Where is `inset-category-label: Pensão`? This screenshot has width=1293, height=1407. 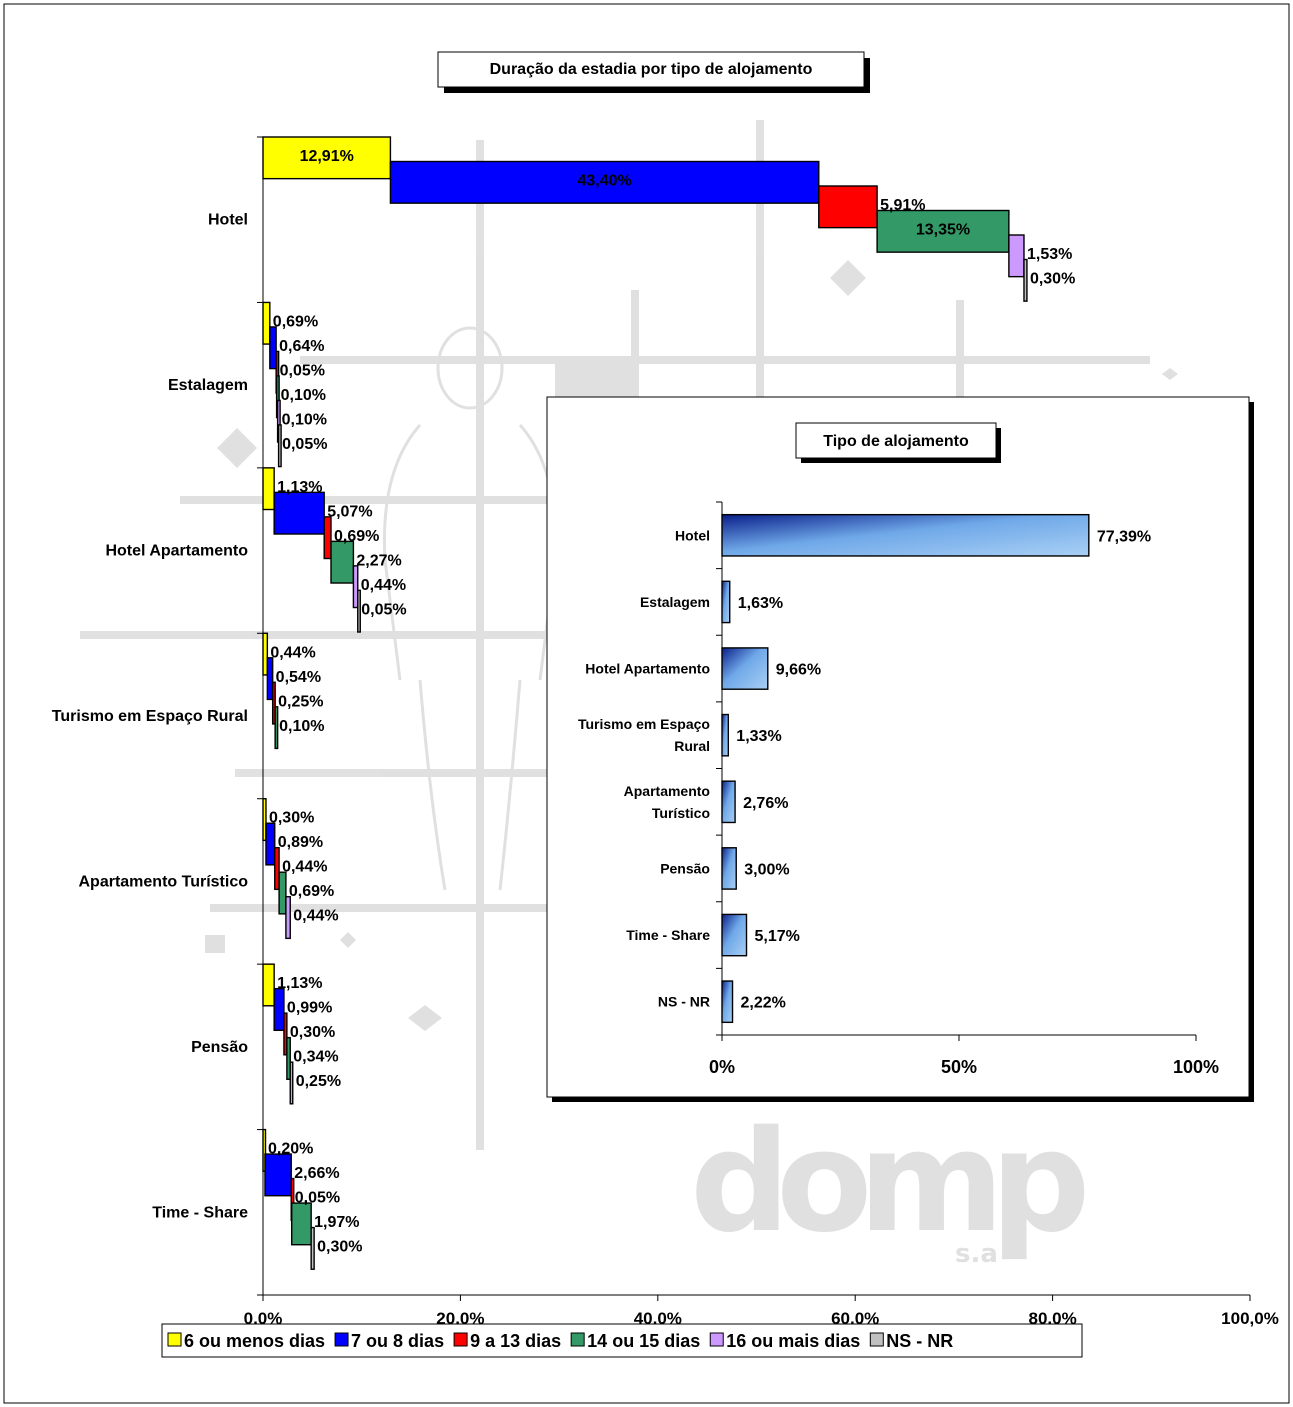
inset-category-label: Pensão is located at coordinates (685, 868).